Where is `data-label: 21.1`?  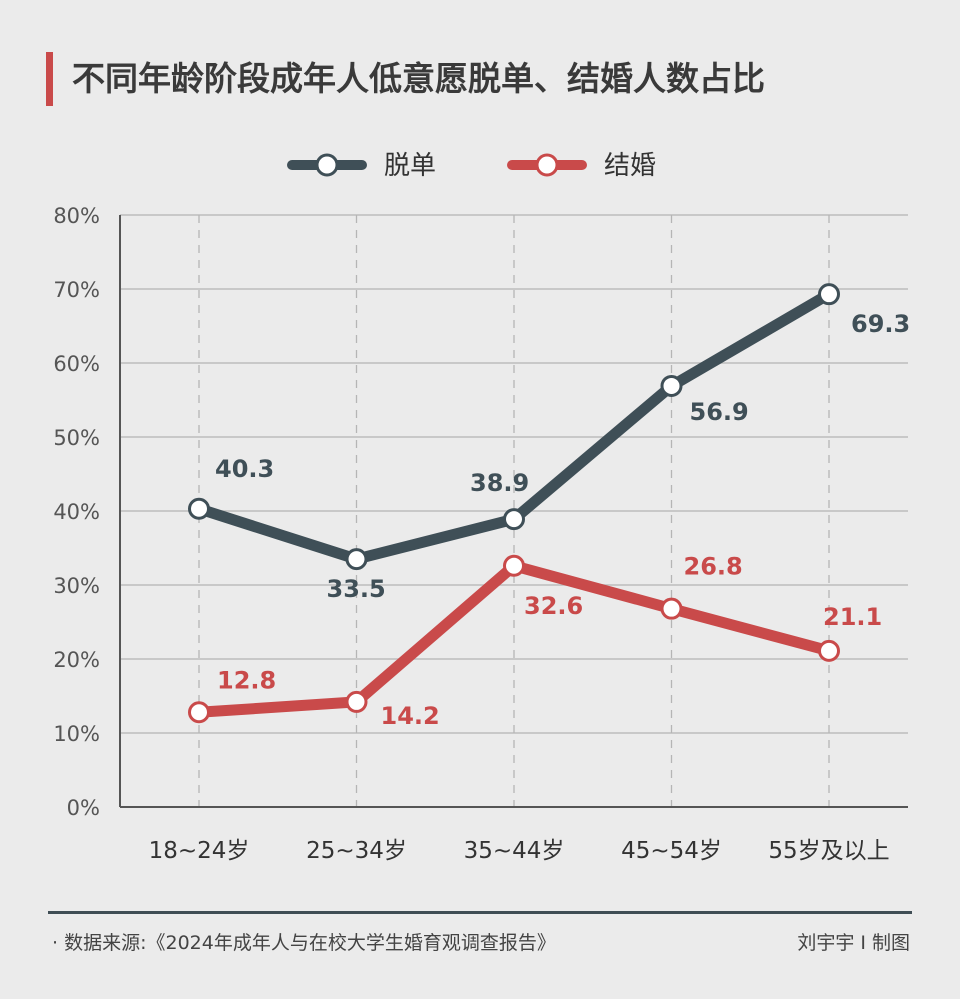 data-label: 21.1 is located at coordinates (852, 617).